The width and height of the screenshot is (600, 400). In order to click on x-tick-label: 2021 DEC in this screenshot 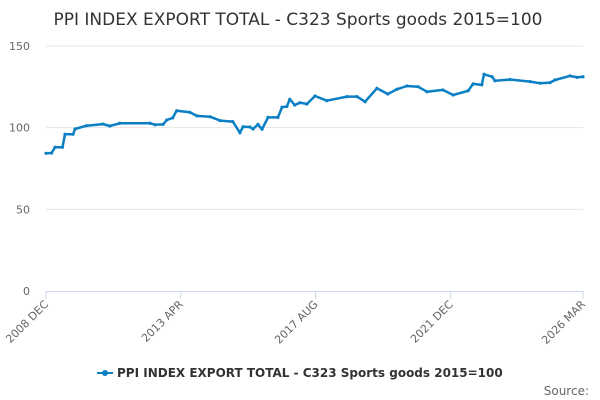, I will do `click(432, 322)`.